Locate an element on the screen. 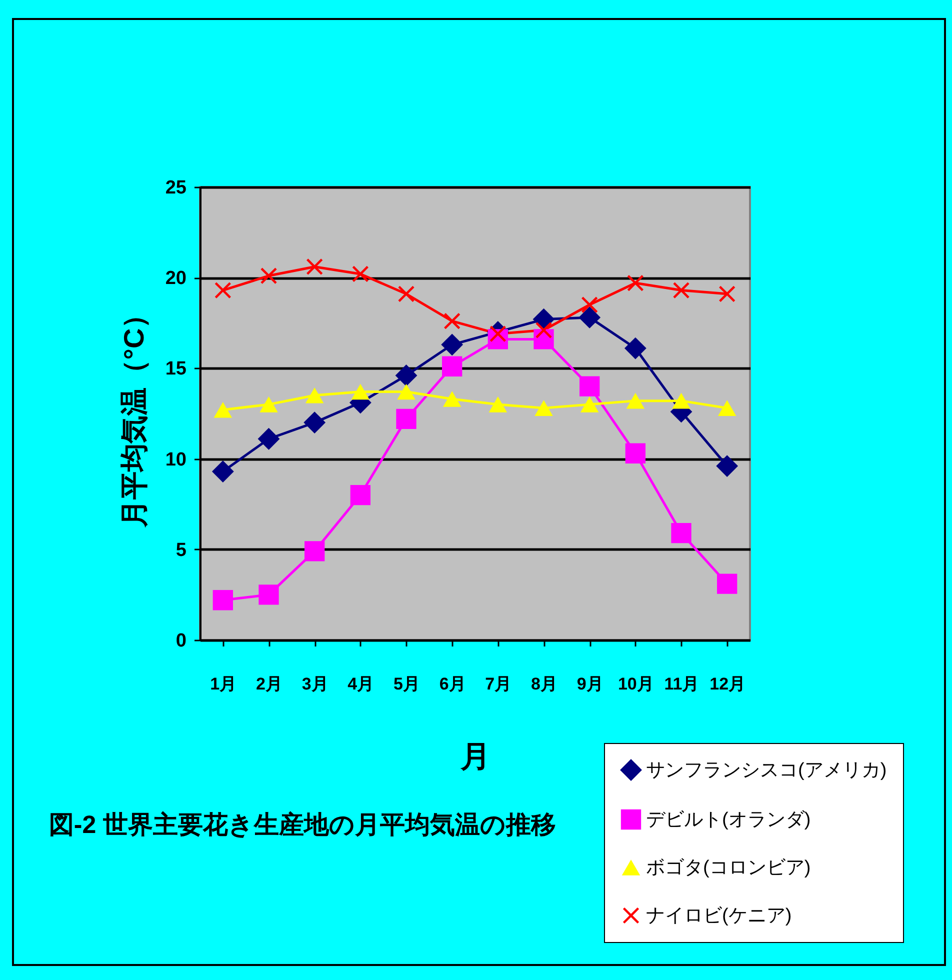  y-tick-label: 5 is located at coordinates (181, 550).